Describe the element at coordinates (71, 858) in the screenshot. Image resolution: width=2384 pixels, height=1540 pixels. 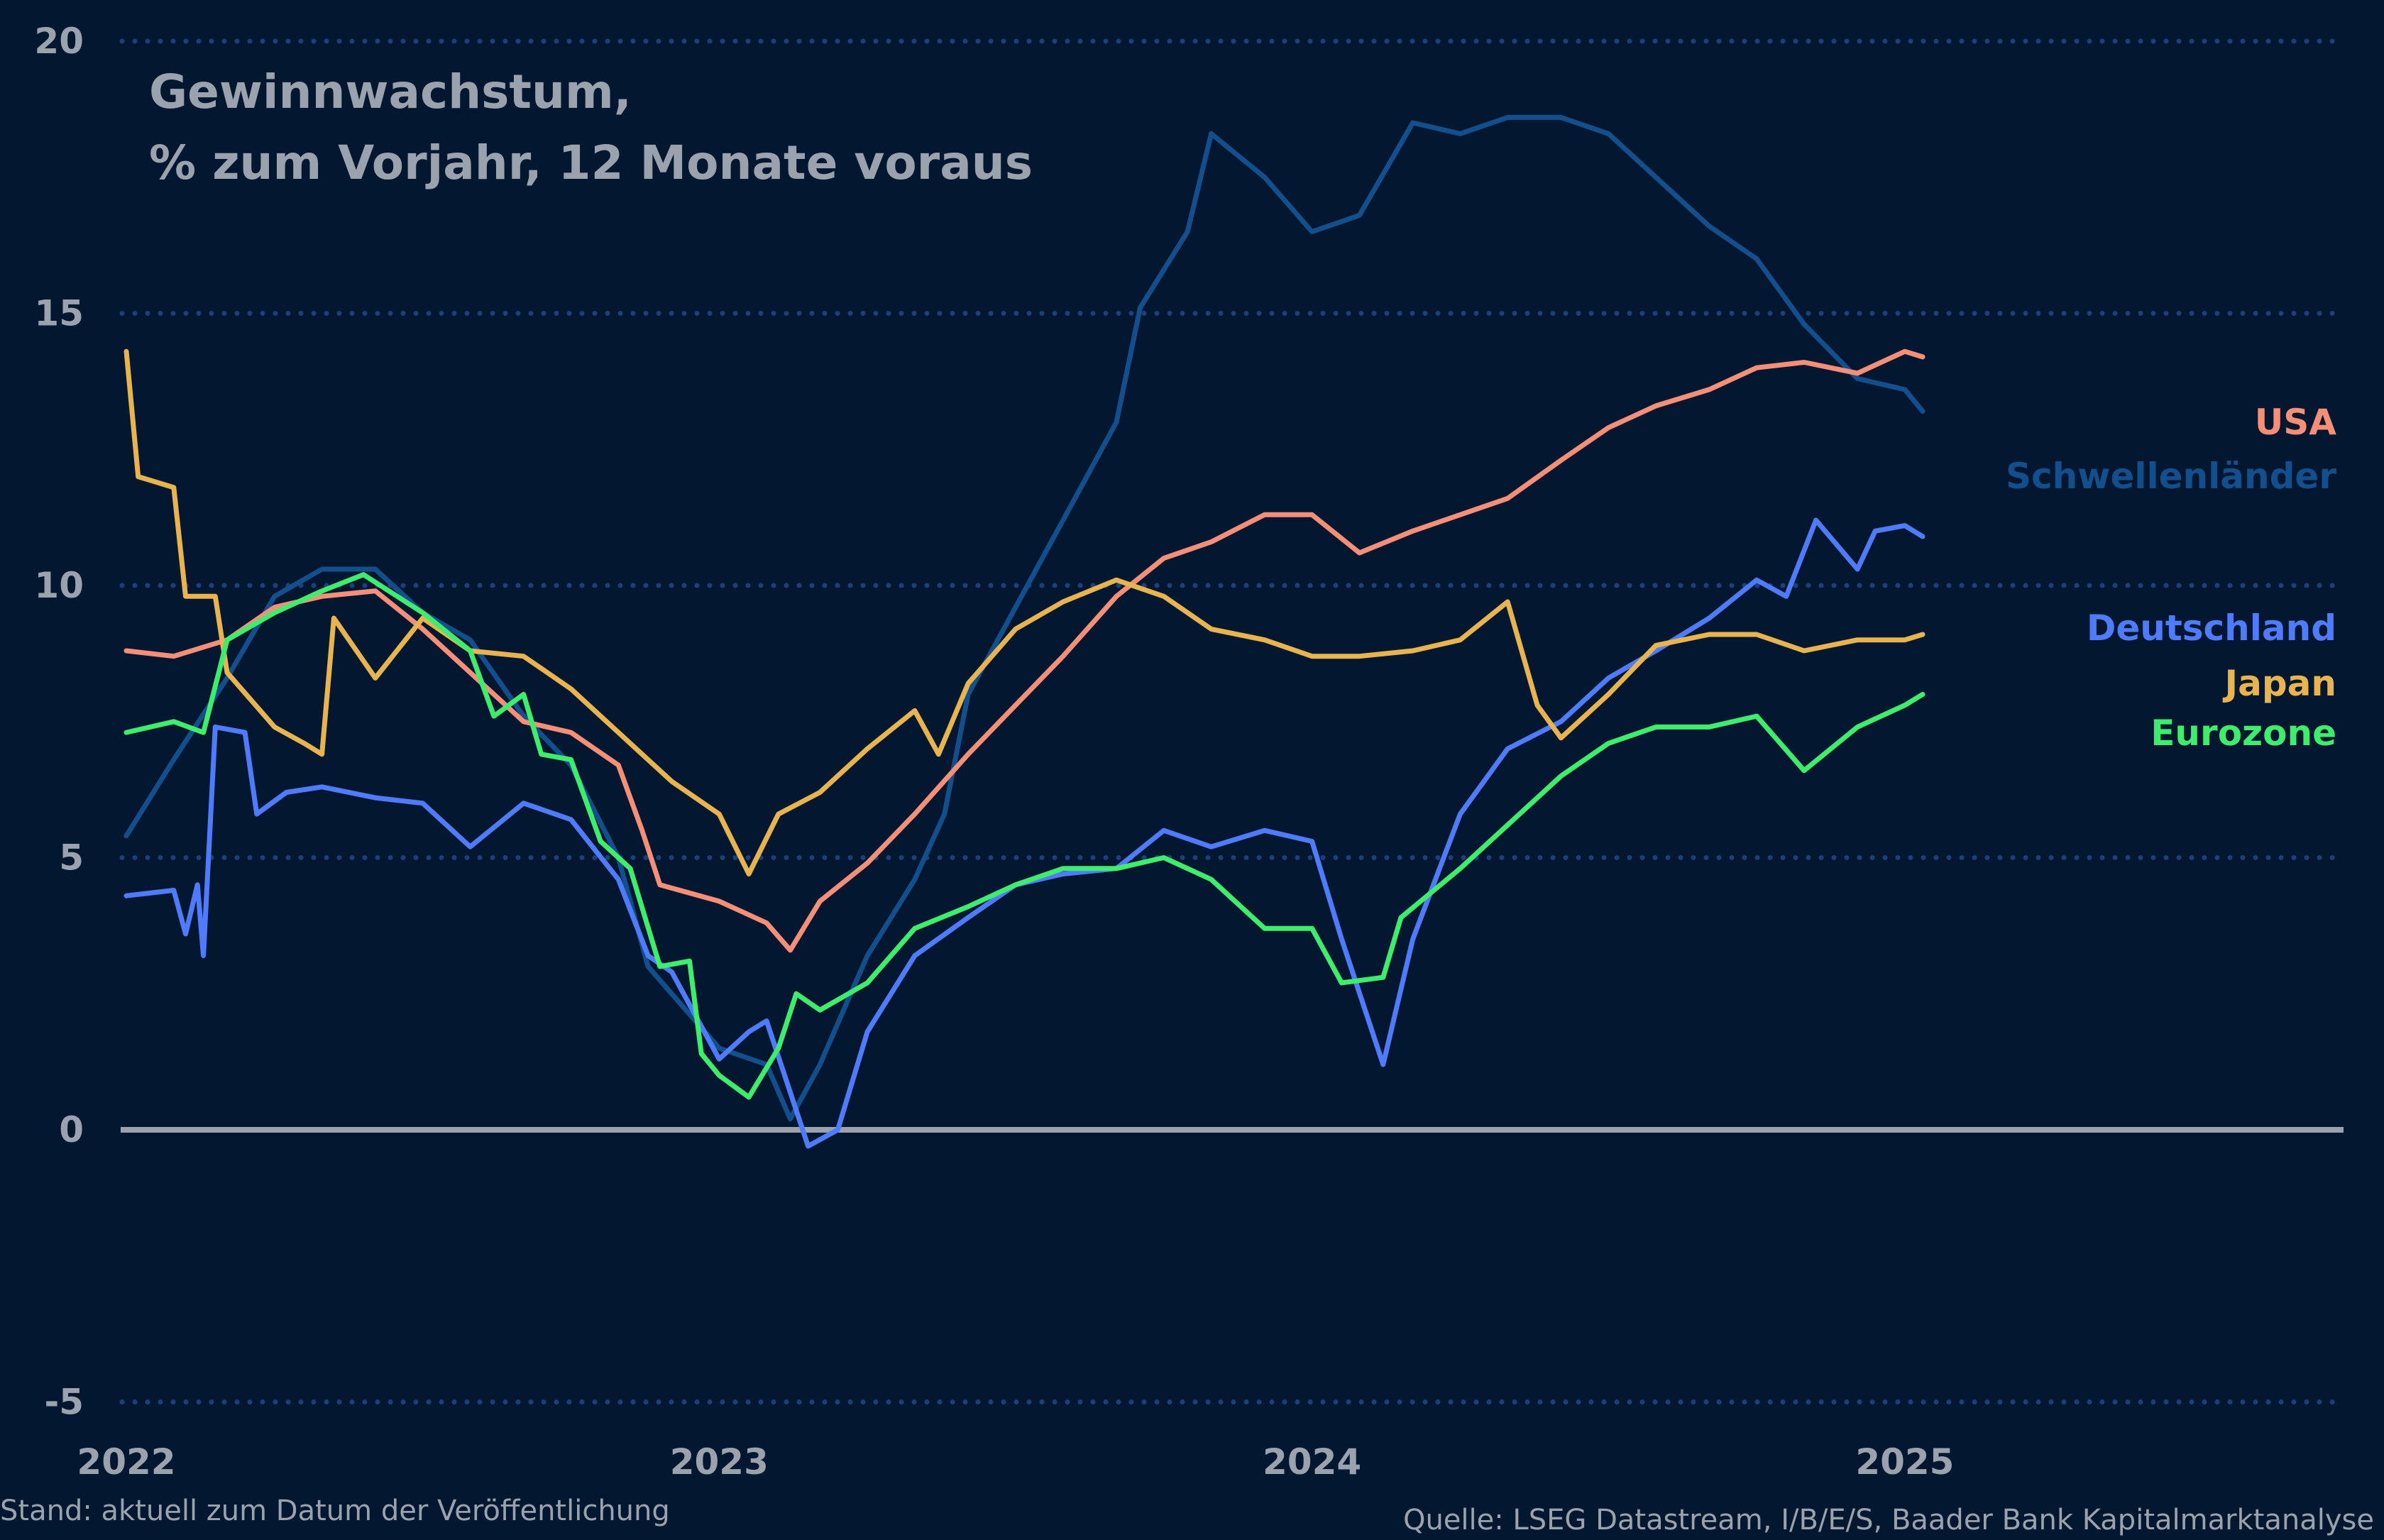
I see `y-tick-label: 5` at that location.